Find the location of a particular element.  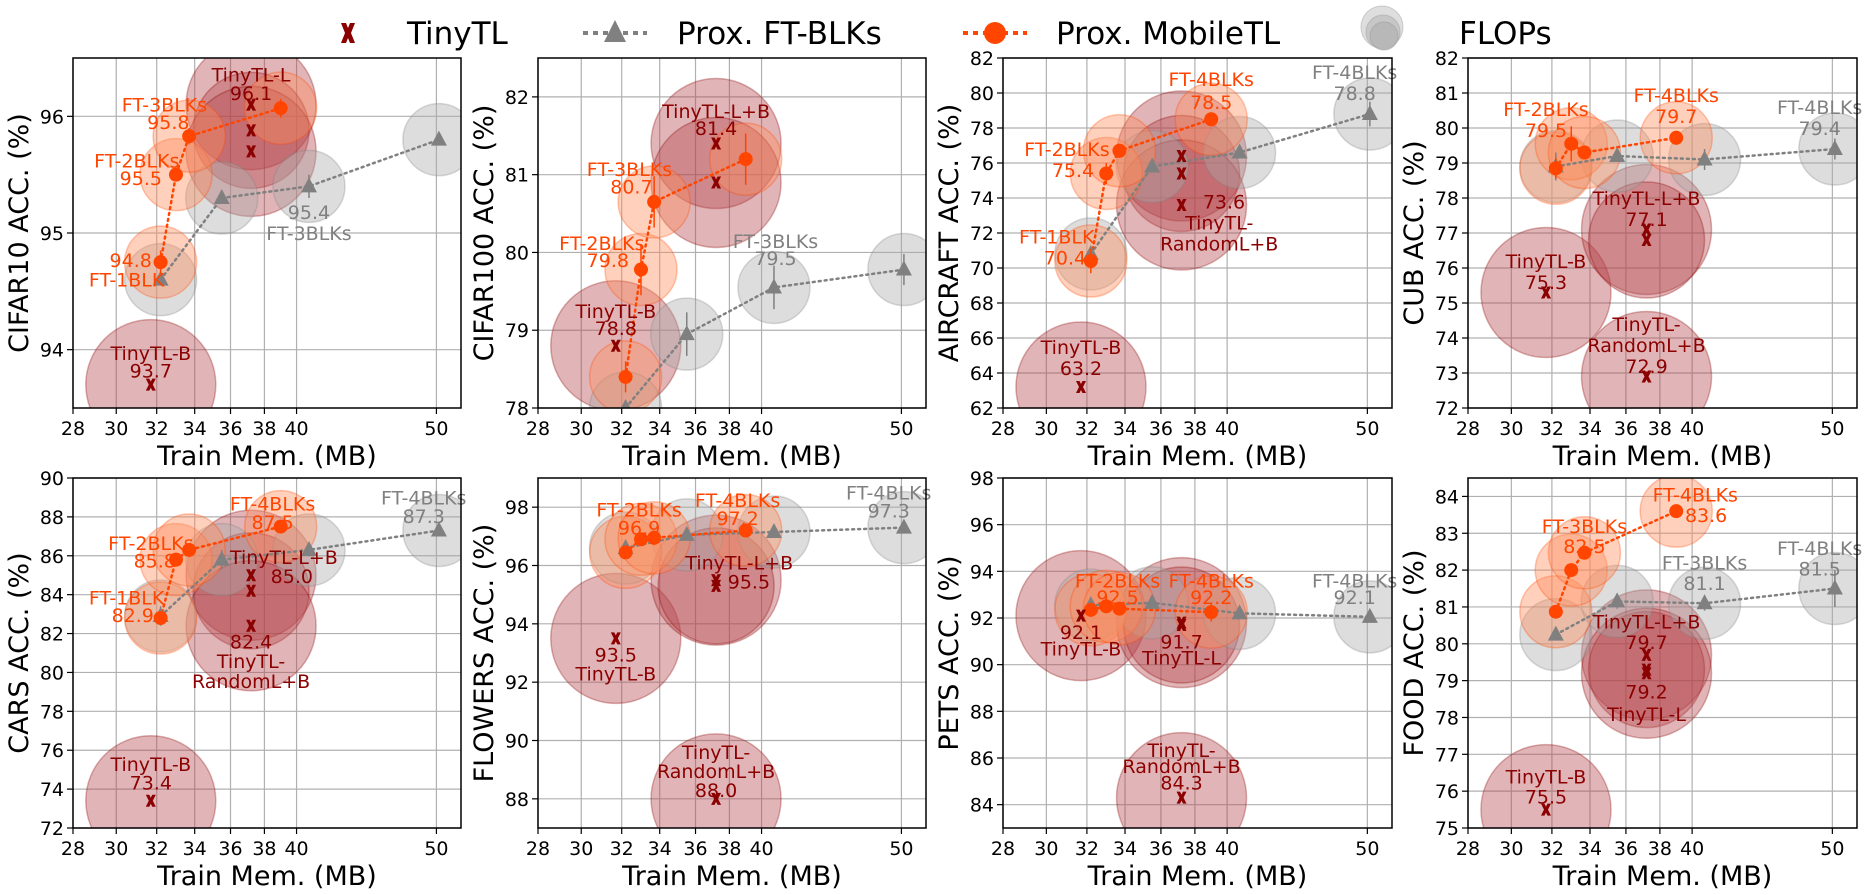

data-label: 95.8 is located at coordinates (168, 123).